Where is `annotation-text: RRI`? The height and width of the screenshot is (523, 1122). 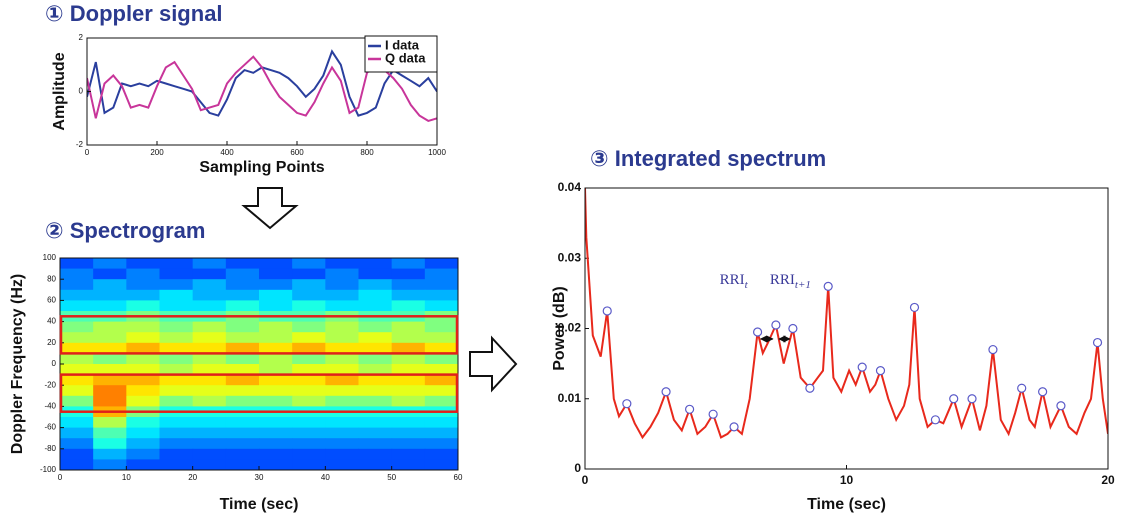 annotation-text: RRI is located at coordinates (782, 280).